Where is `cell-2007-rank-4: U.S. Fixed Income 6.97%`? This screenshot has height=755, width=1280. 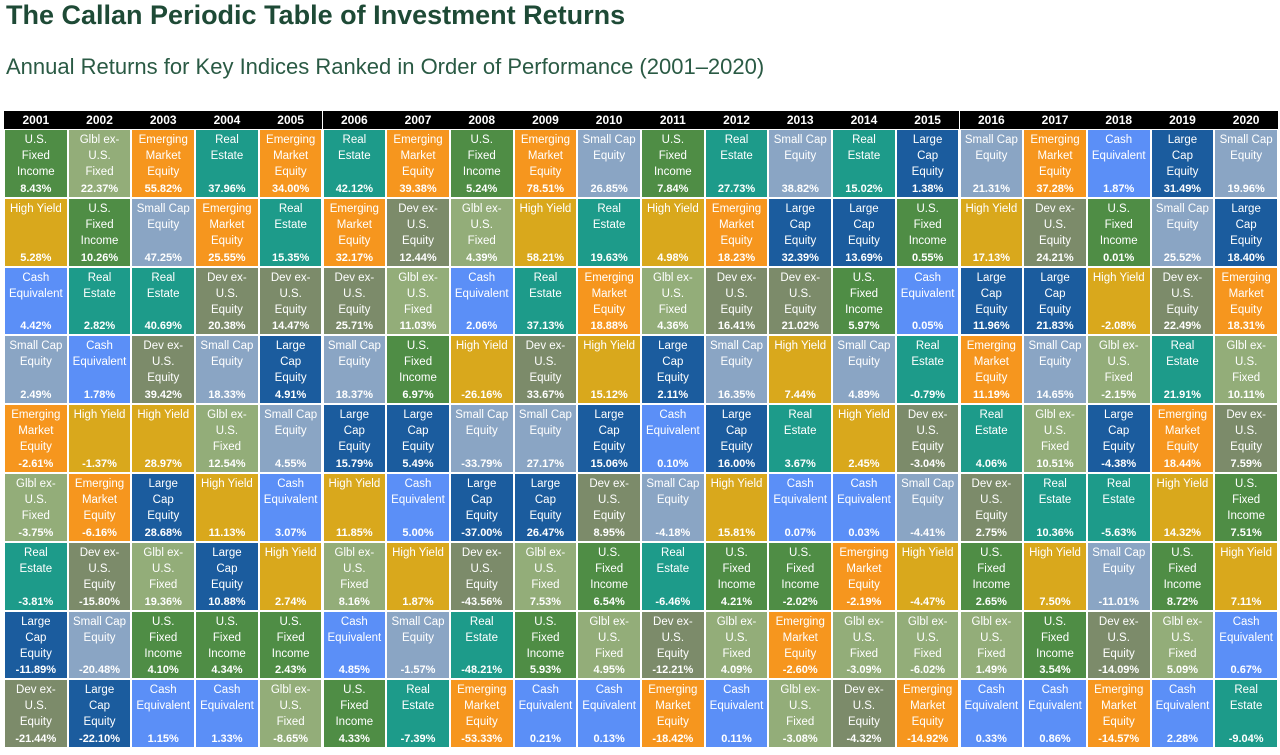 cell-2007-rank-4: U.S. Fixed Income 6.97% is located at coordinates (418, 370).